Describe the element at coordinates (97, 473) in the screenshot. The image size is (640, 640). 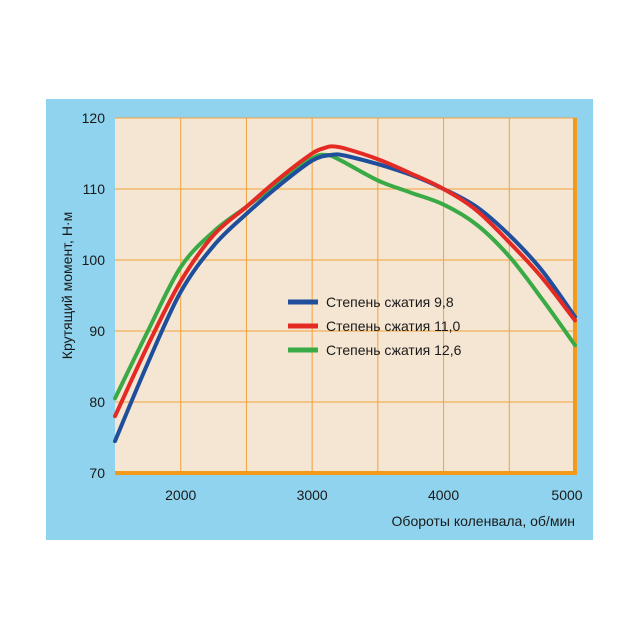
I see `y-tick-label: 70` at that location.